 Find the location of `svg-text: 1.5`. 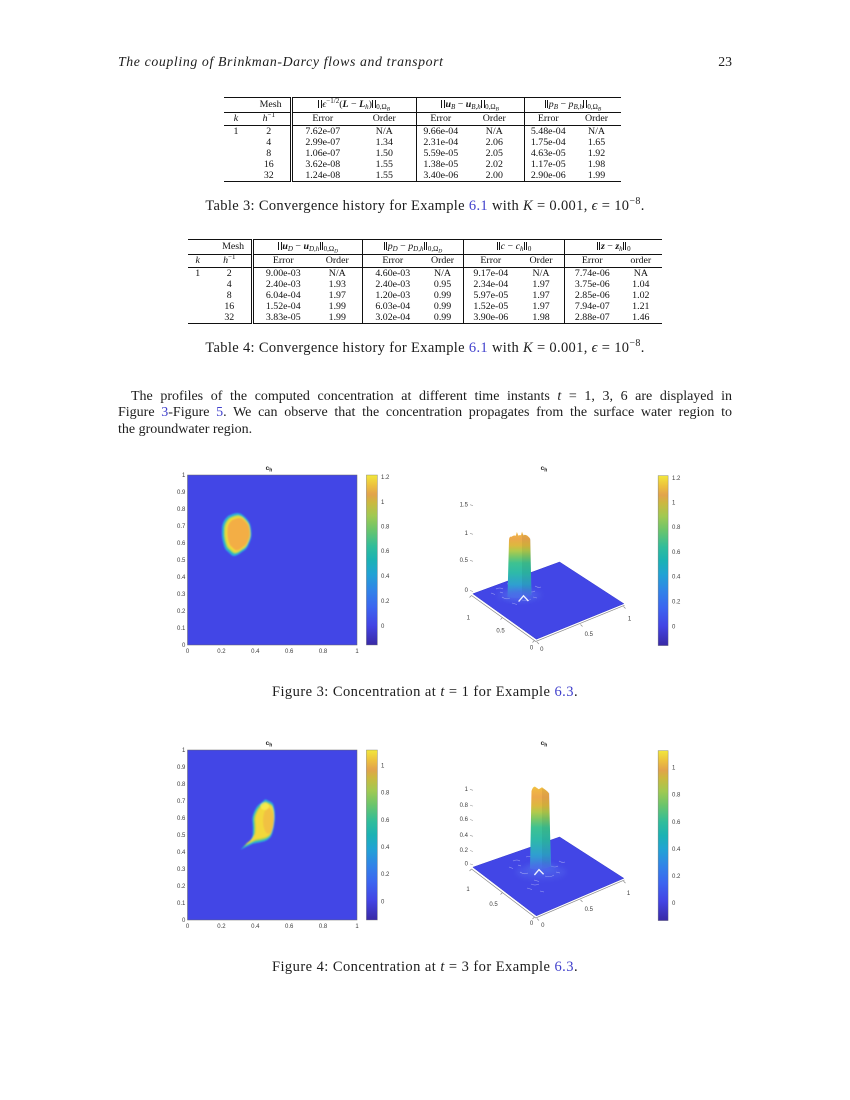

svg-text: 1.5 is located at coordinates (464, 505).